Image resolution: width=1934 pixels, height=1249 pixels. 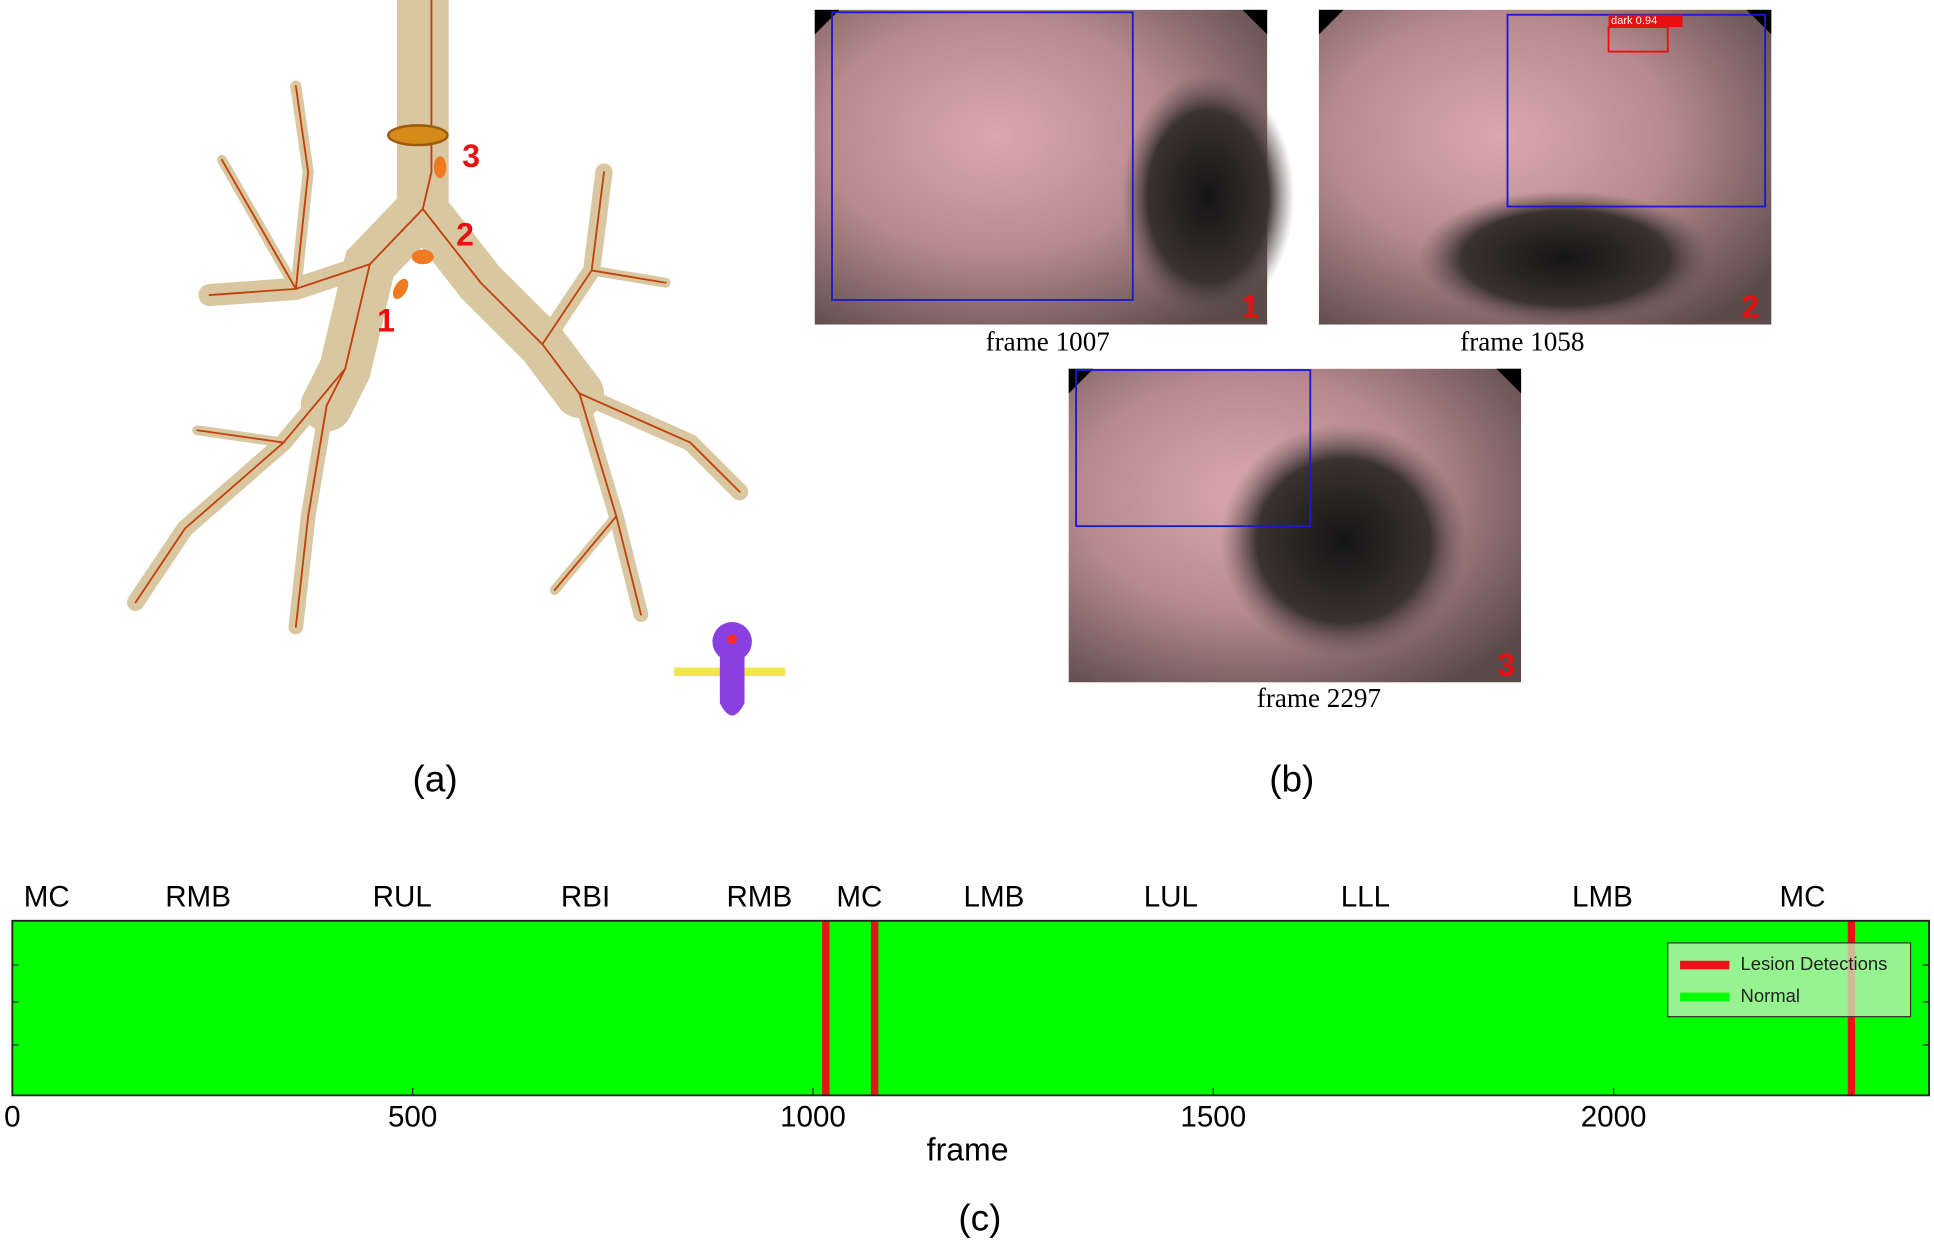 What do you see at coordinates (1319, 698) in the screenshot?
I see `frame-caption: frame 2297` at bounding box center [1319, 698].